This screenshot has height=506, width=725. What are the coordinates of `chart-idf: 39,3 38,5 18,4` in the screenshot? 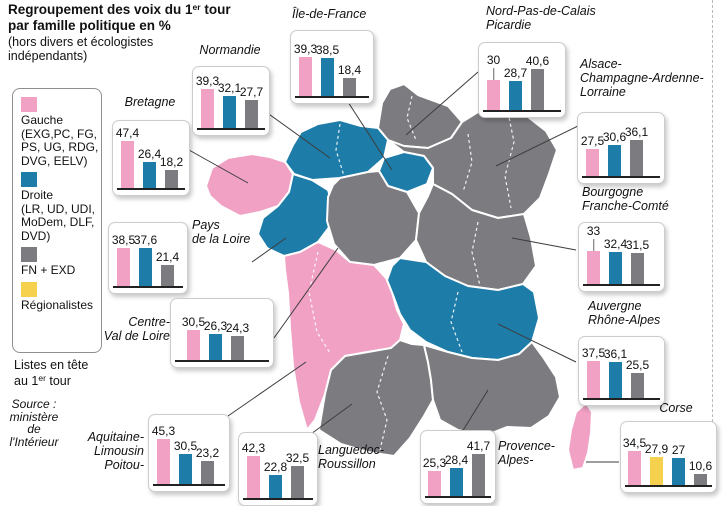 It's located at (332, 67).